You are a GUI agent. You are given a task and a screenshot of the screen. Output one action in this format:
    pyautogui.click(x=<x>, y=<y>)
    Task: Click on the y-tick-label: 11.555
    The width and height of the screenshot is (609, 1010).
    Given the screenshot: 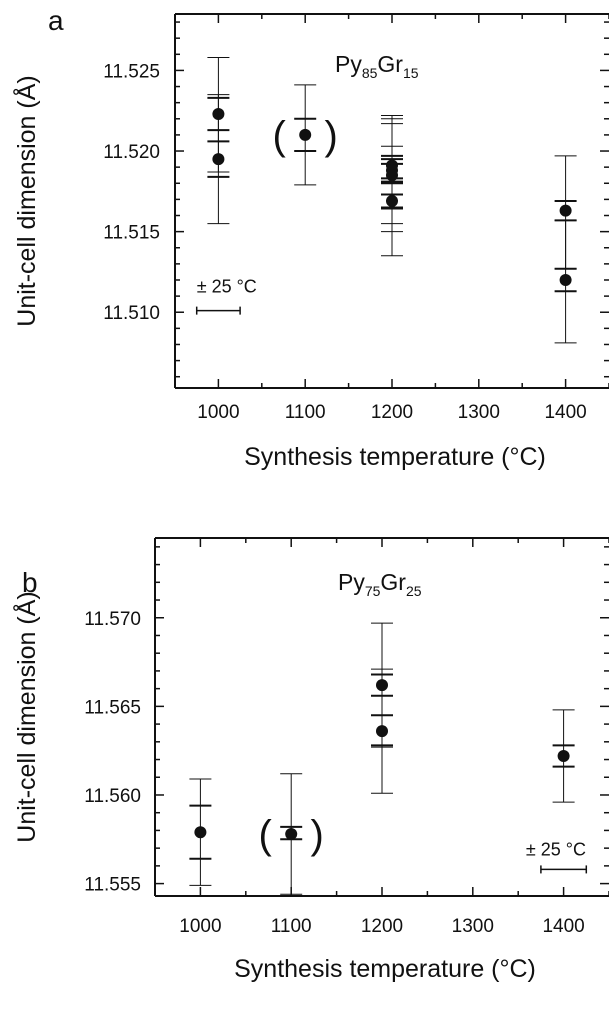 What is the action you would take?
    pyautogui.click(x=112, y=885)
    